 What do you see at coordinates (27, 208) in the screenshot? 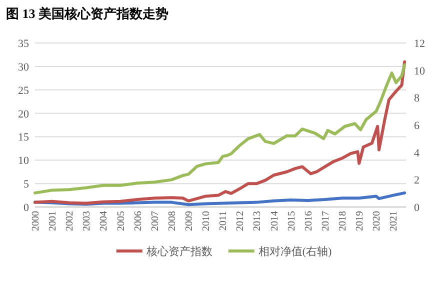
I see `y-tick-label: 0` at bounding box center [27, 208].